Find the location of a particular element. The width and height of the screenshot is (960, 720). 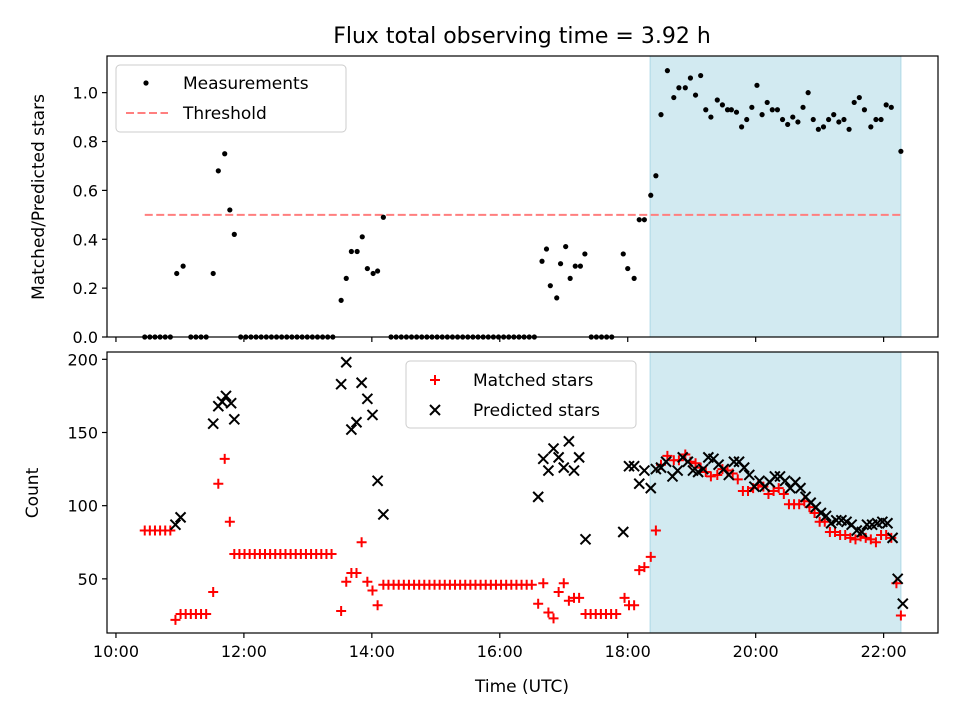

ratio-y-axis-label: Matched/Predicted stars is located at coordinates (39, 197).